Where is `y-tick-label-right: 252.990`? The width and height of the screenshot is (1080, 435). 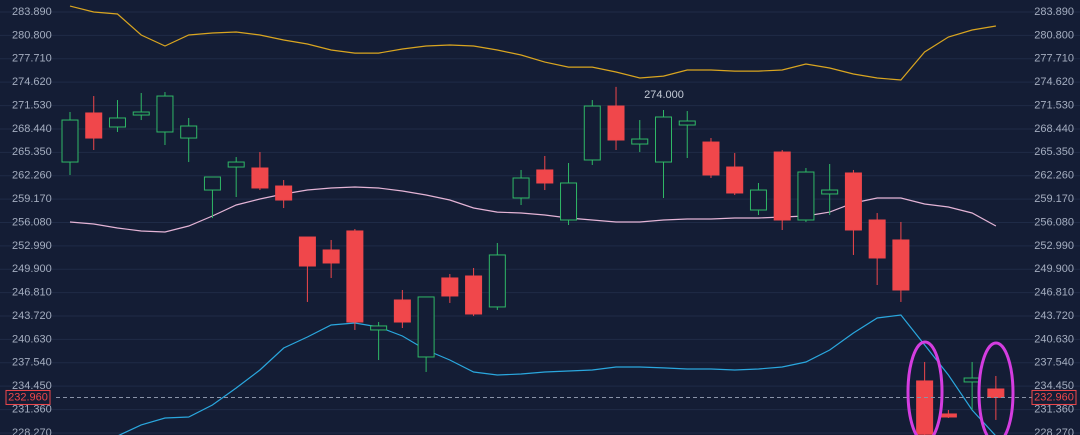 y-tick-label-right: 252.990 is located at coordinates (1054, 246).